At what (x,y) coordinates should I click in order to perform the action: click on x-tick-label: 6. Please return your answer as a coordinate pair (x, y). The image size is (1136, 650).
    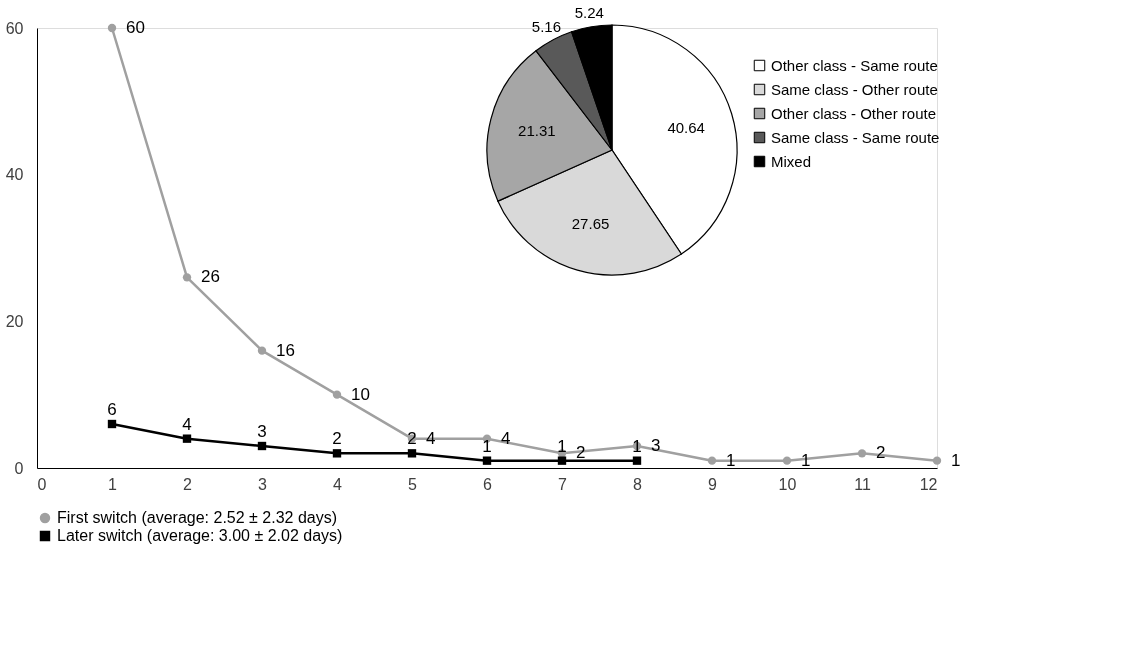
    Looking at the image, I should click on (488, 484).